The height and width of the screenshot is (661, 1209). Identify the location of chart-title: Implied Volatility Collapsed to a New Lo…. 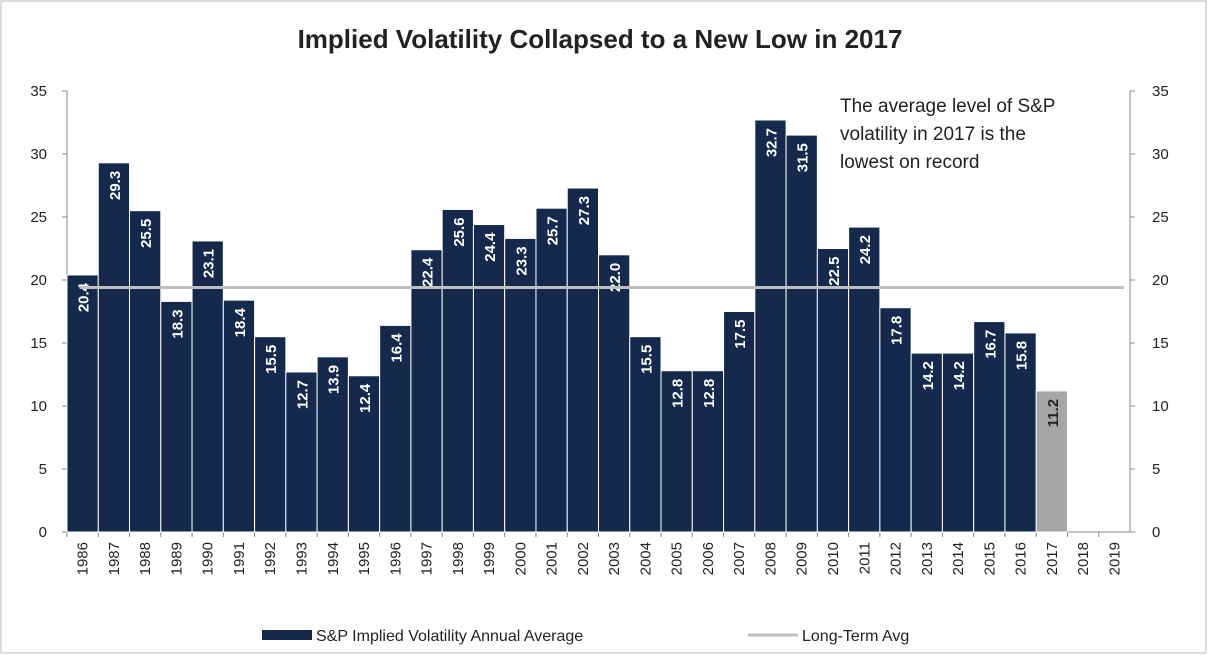
(600, 39).